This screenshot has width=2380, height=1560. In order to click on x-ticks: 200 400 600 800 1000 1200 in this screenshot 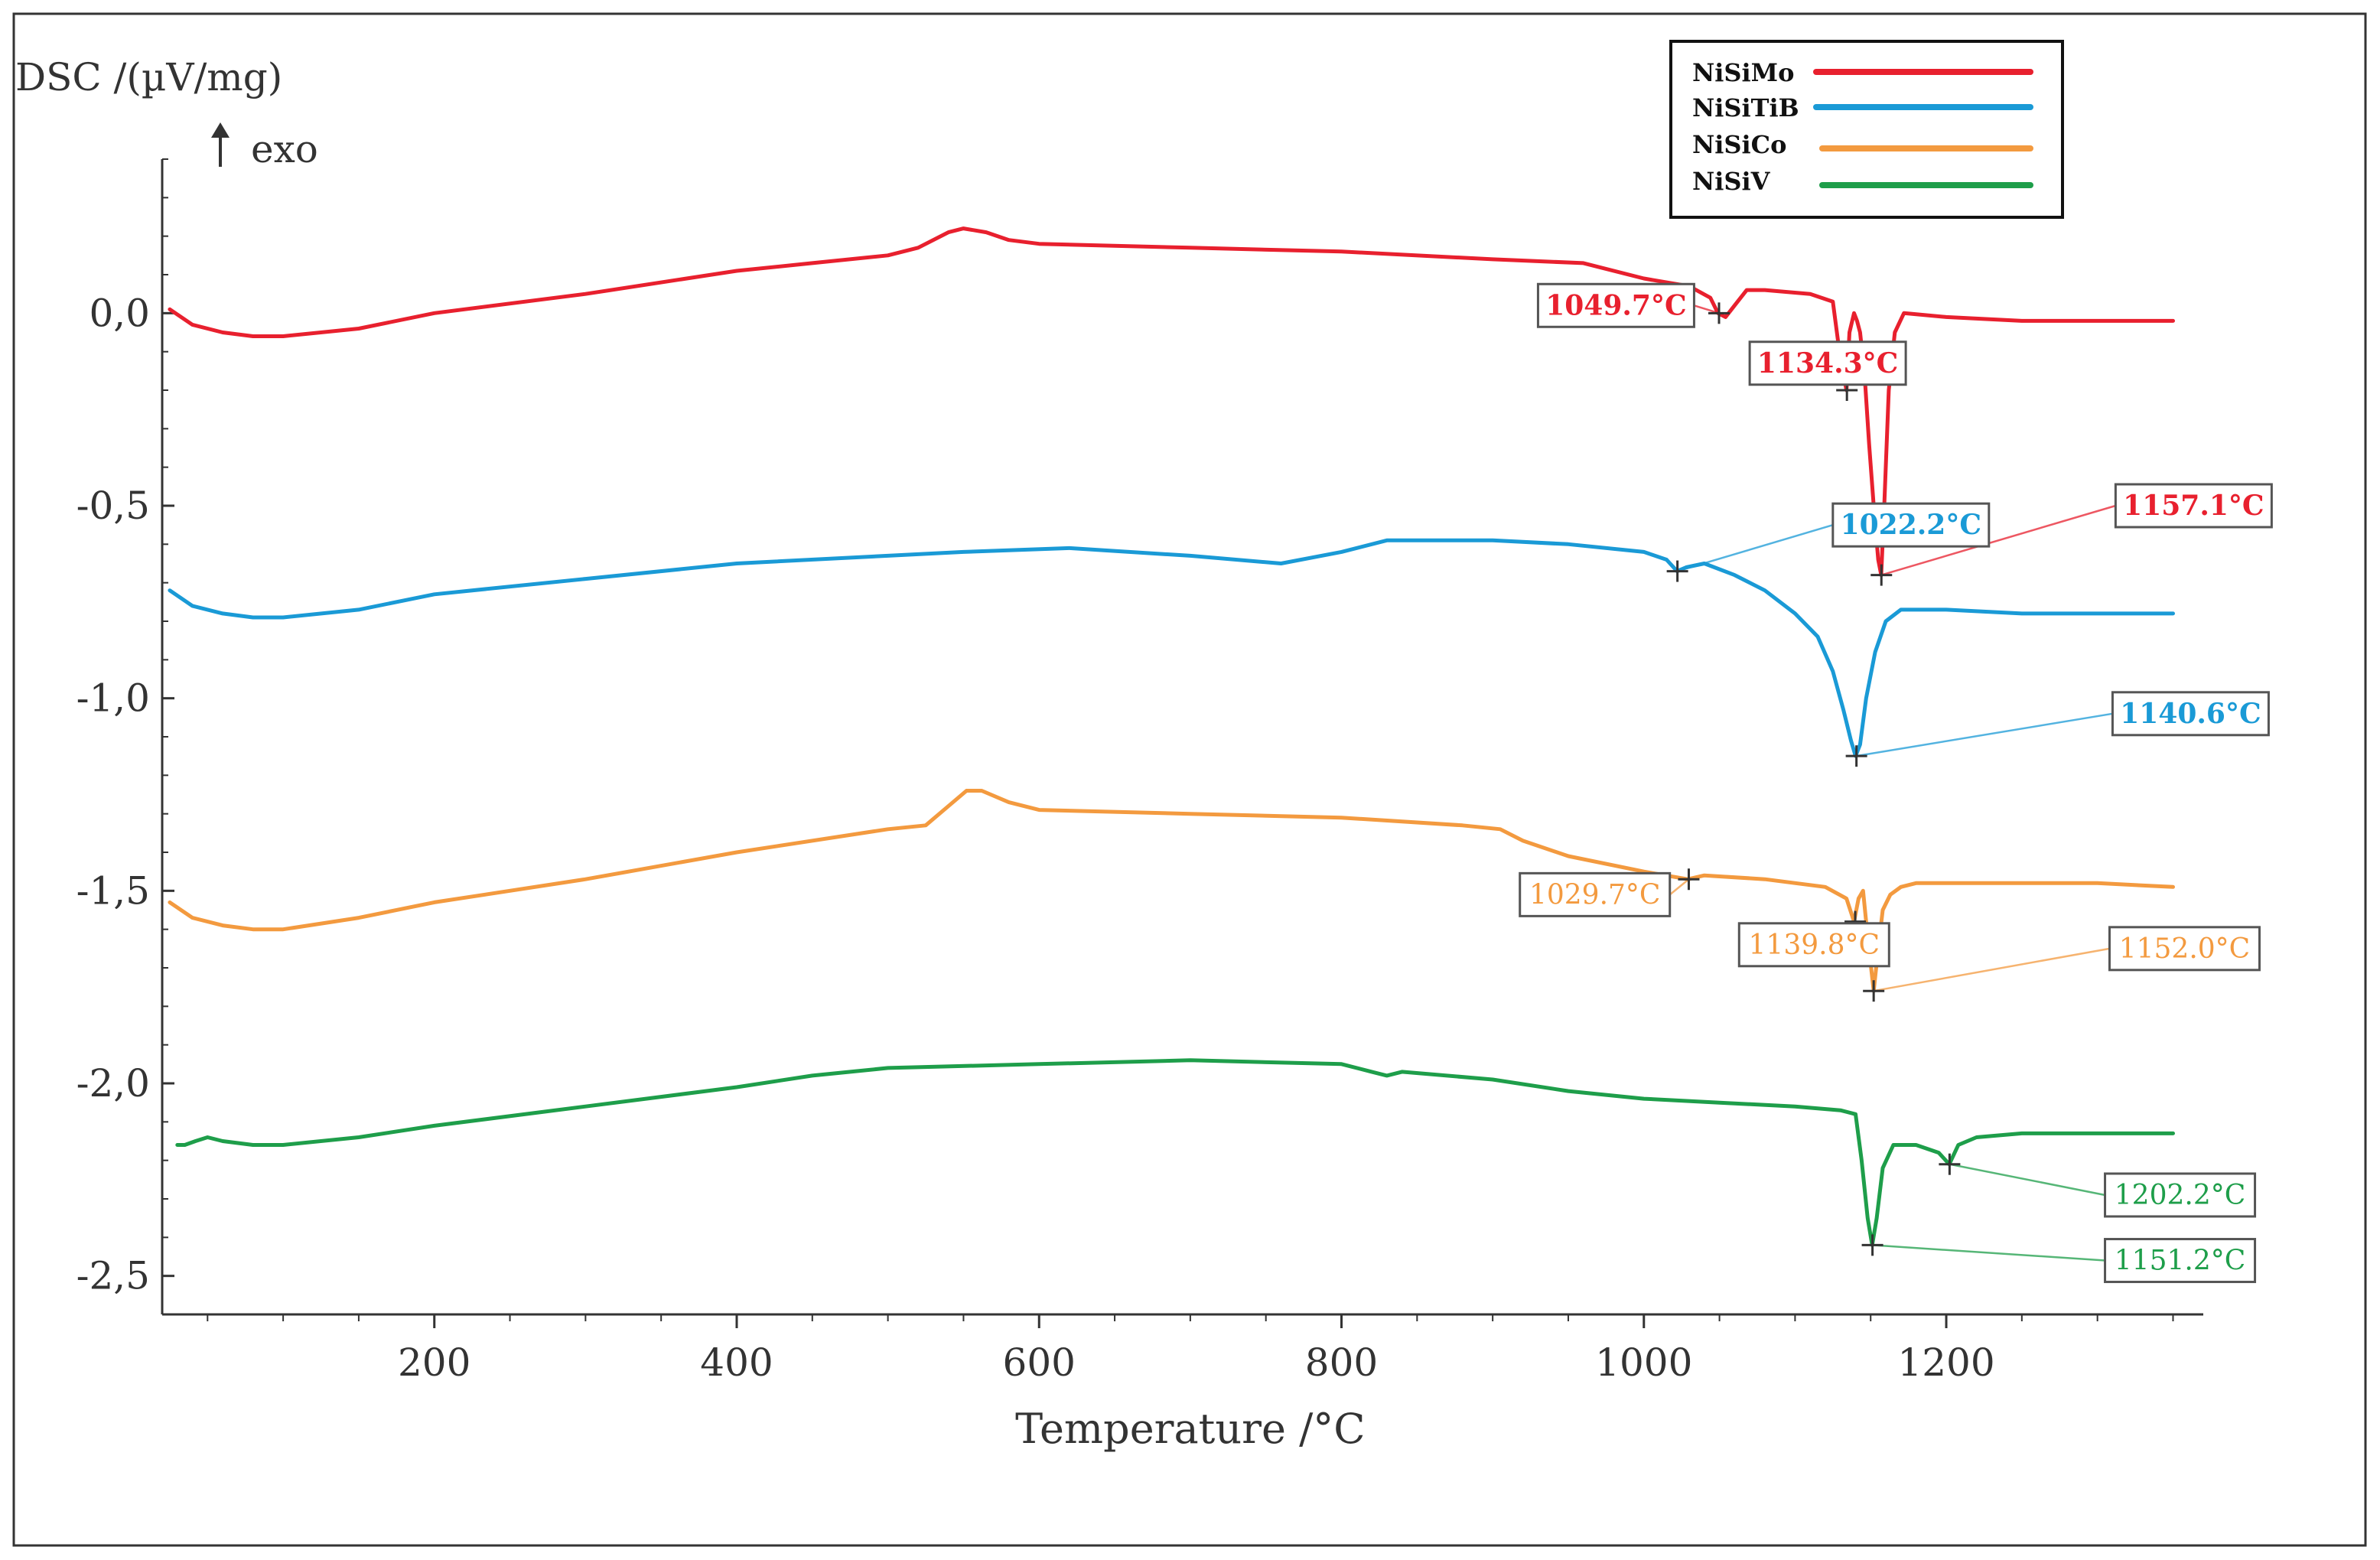, I will do `click(1196, 1349)`.